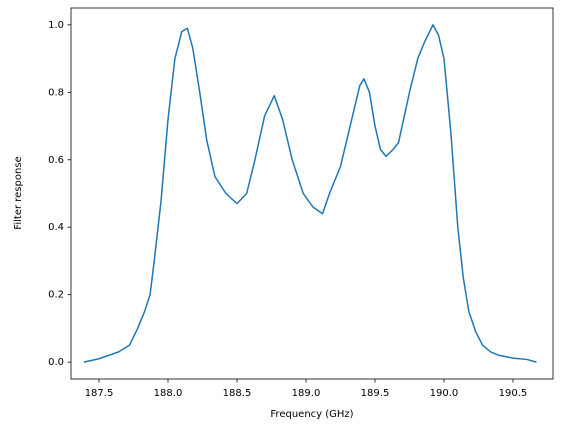 The height and width of the screenshot is (432, 567). I want to click on y-tick-label: 0.2, so click(56, 295).